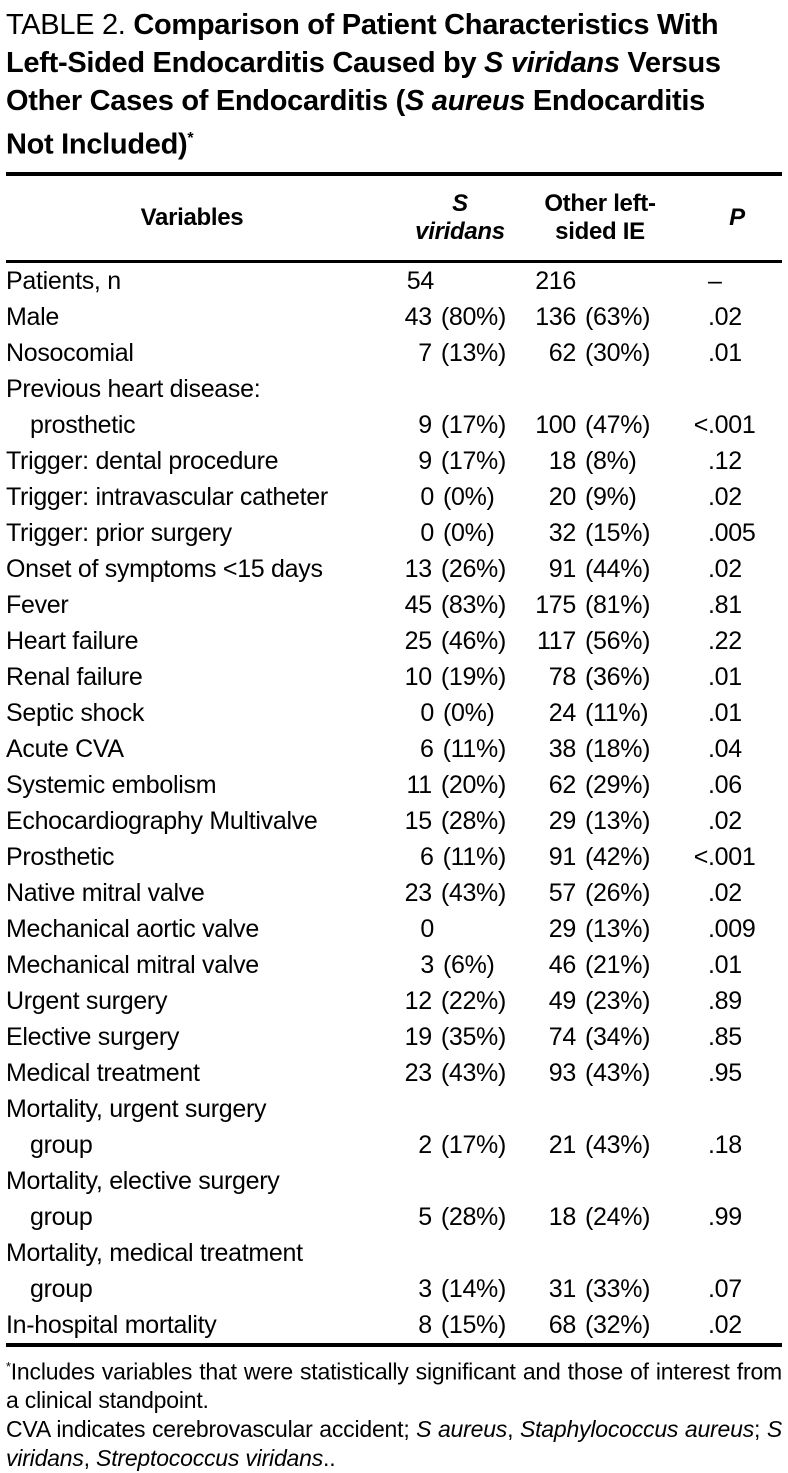  Describe the element at coordinates (715, 280) in the screenshot. I see `p-value-number: –` at that location.